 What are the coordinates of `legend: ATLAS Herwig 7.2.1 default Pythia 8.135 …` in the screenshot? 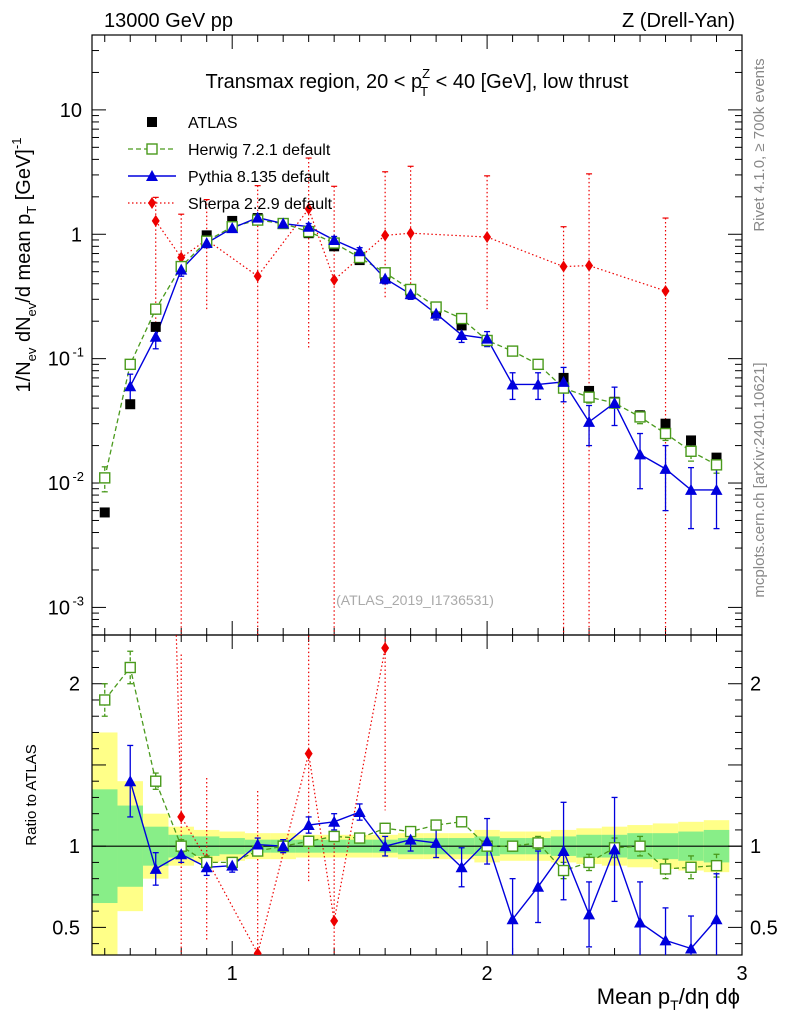 It's located at (230, 164).